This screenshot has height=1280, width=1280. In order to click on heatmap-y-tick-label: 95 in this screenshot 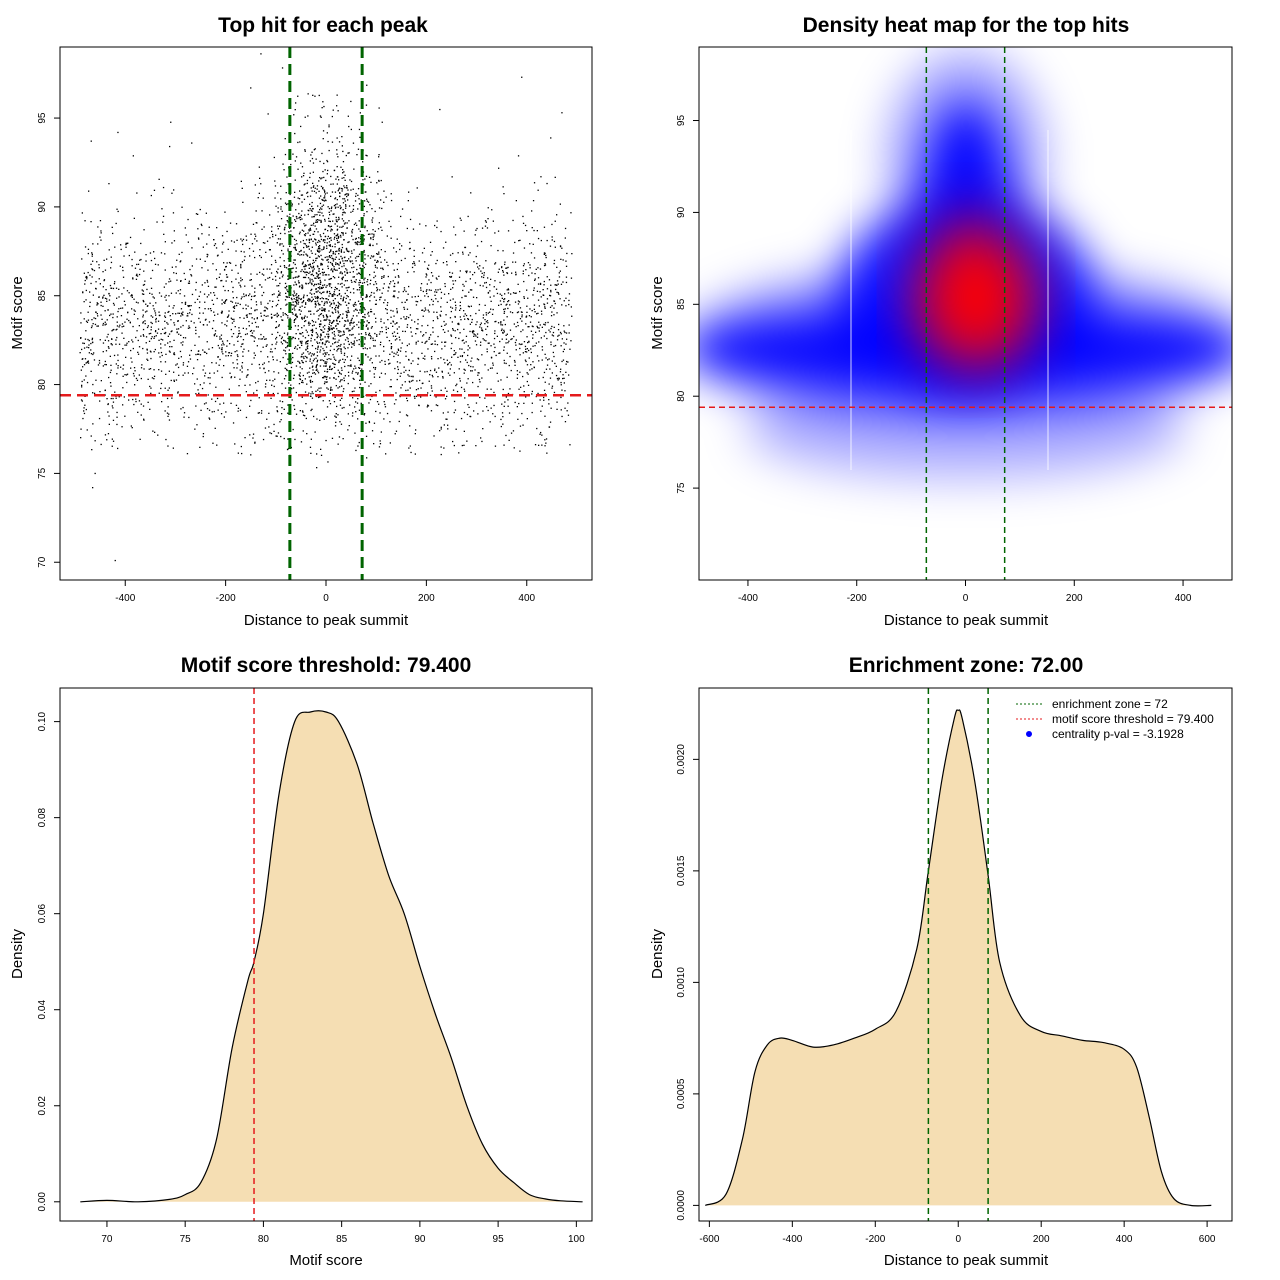, I will do `click(681, 121)`.